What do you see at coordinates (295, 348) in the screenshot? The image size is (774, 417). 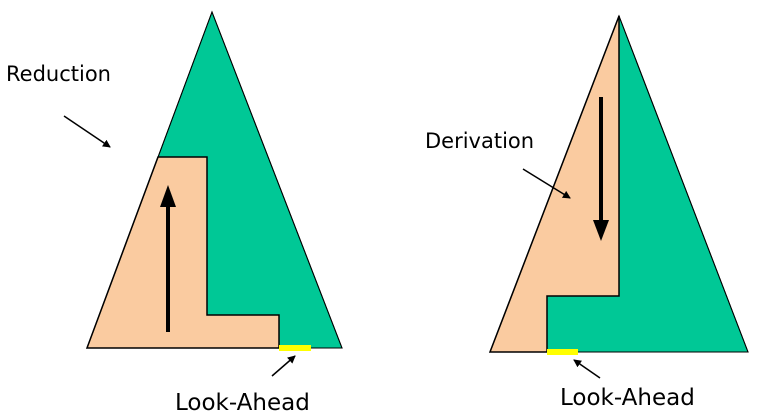 I see `lookahead-marker-left` at bounding box center [295, 348].